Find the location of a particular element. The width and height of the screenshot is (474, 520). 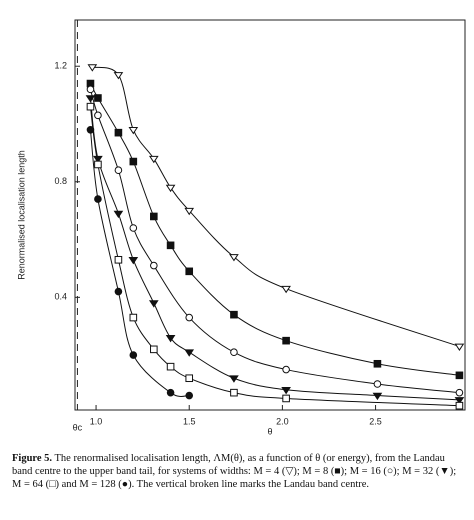

x-tick-label: 1.5 is located at coordinates (189, 421).